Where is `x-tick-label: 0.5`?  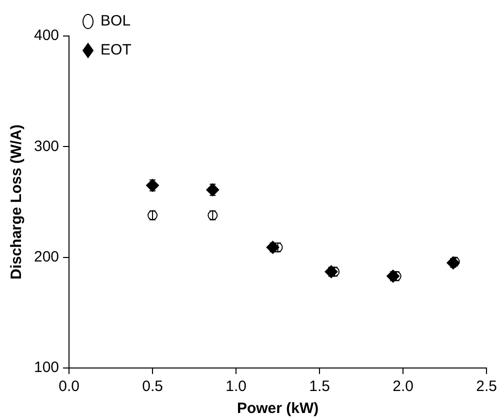 x-tick-label: 0.5 is located at coordinates (152, 387).